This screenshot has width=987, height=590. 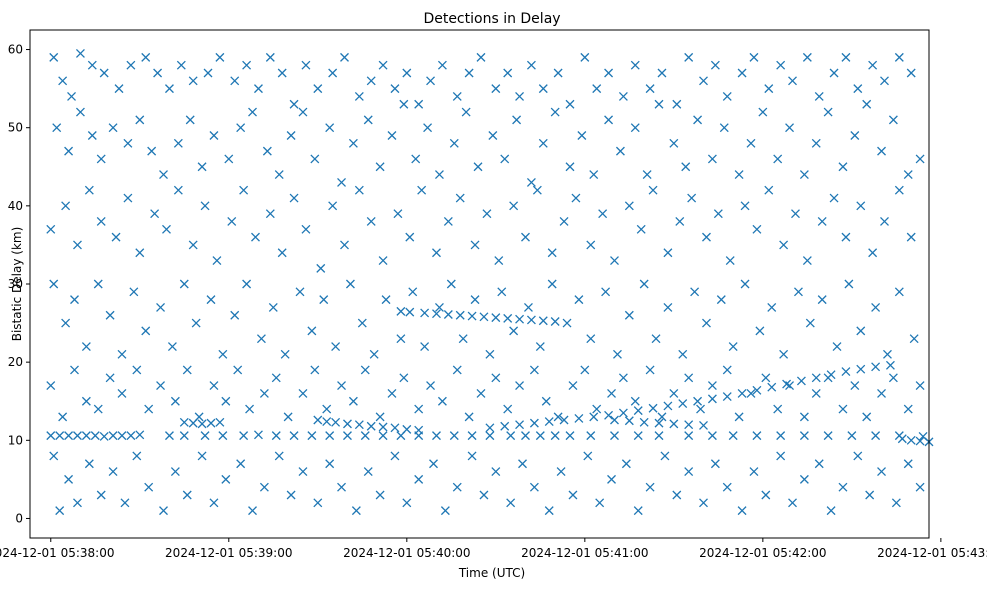 I want to click on x-tick-label: 2024-12-01 05:40:00, so click(x=406, y=553).